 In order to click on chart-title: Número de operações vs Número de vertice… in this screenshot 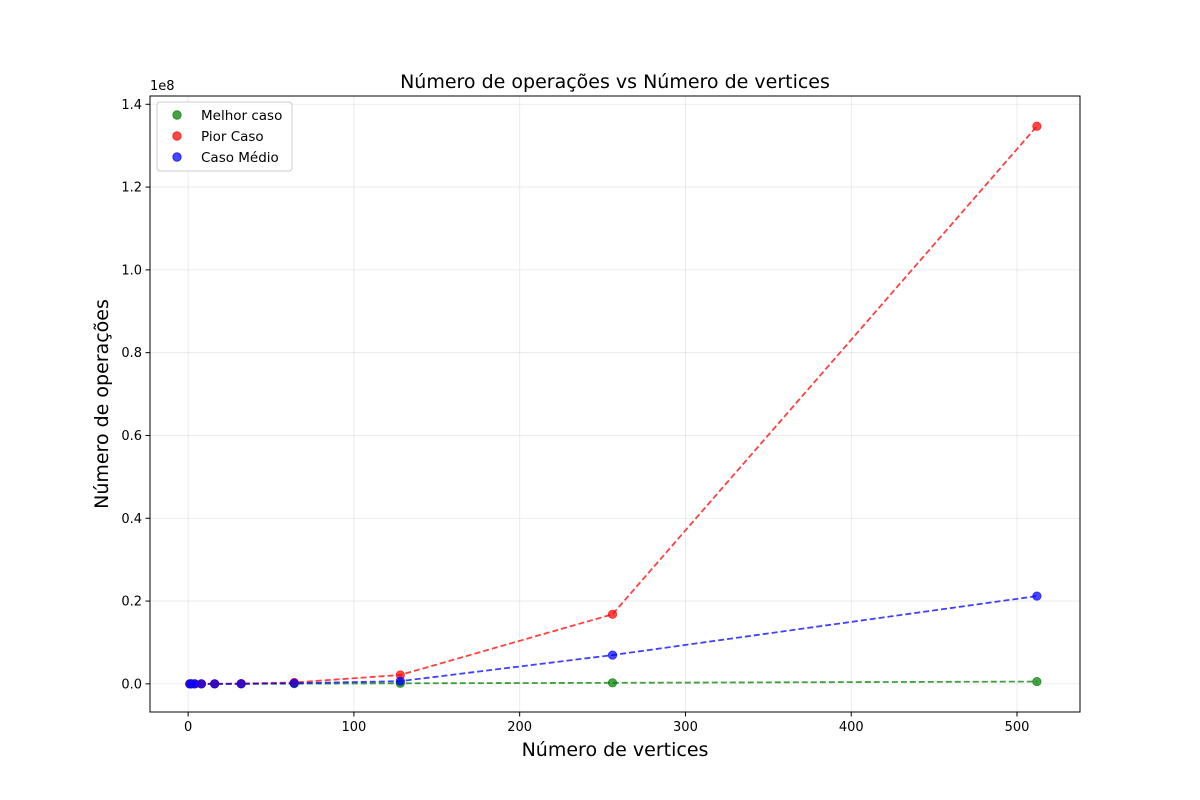, I will do `click(615, 82)`.